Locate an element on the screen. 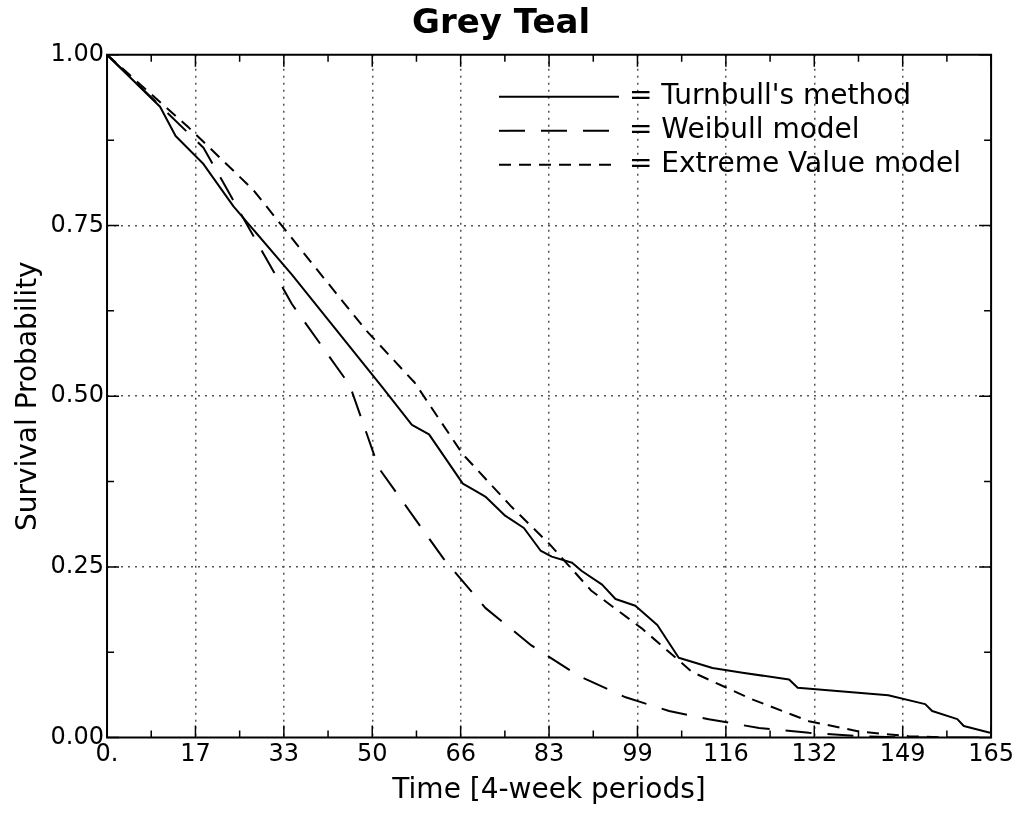 The height and width of the screenshot is (815, 1017). x-tick-label: 165 is located at coordinates (991, 753).